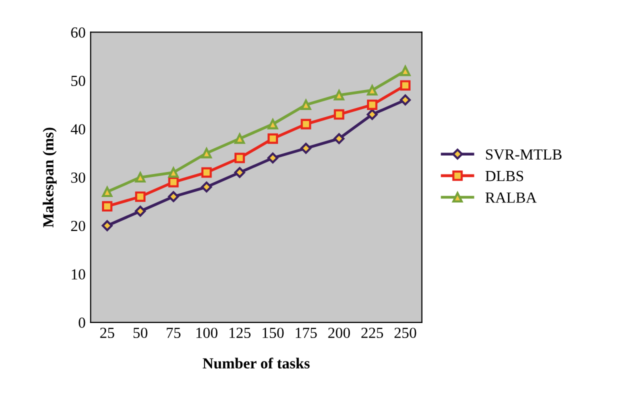 The width and height of the screenshot is (625, 403). Describe the element at coordinates (240, 333) in the screenshot. I see `x-tick-label: 125` at that location.